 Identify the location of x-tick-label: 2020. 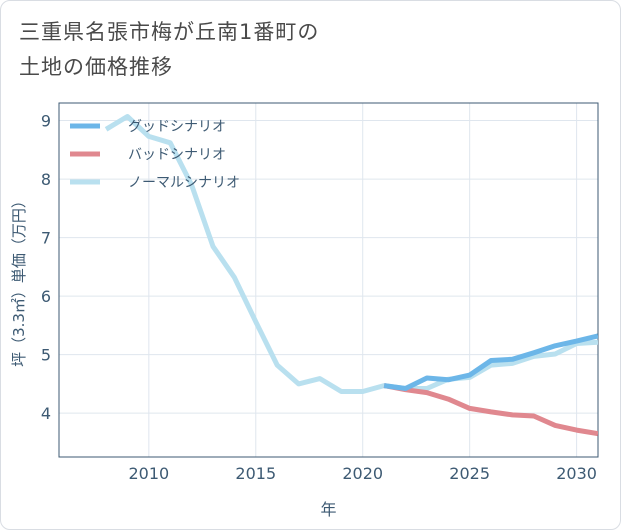
(362, 473).